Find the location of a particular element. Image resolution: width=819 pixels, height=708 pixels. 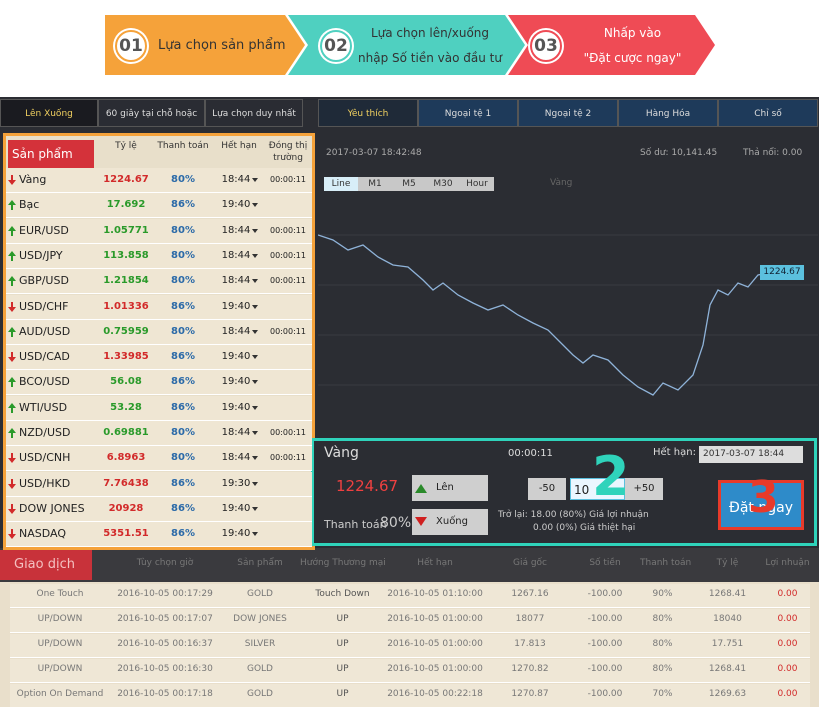

product-name: USD/HKD is located at coordinates (45, 483).